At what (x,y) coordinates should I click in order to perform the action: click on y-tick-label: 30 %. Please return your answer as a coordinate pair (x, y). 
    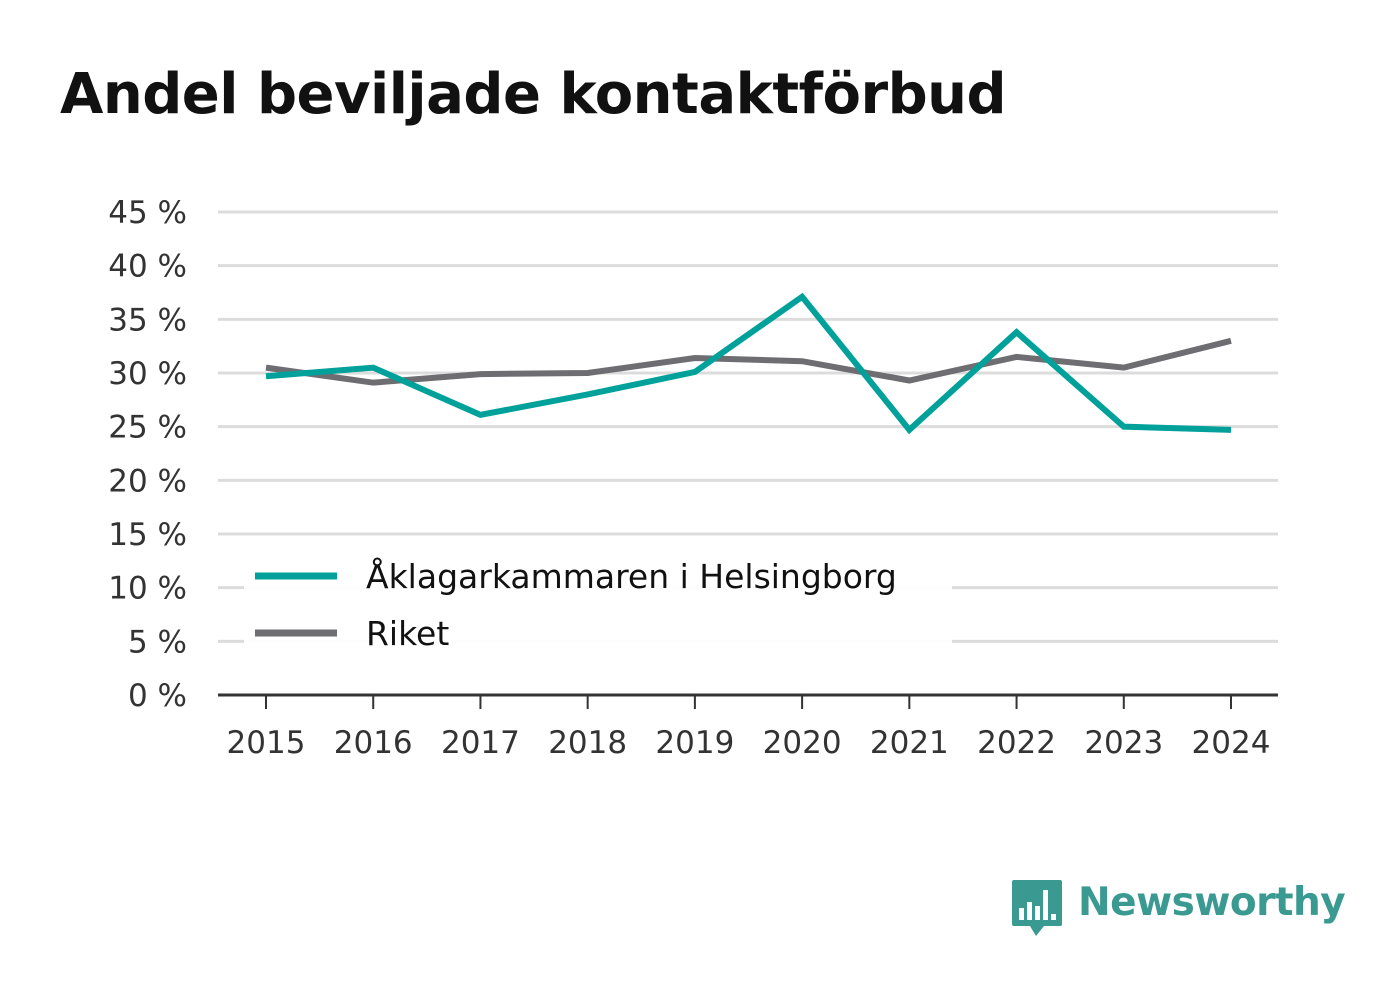
    Looking at the image, I should click on (147, 374).